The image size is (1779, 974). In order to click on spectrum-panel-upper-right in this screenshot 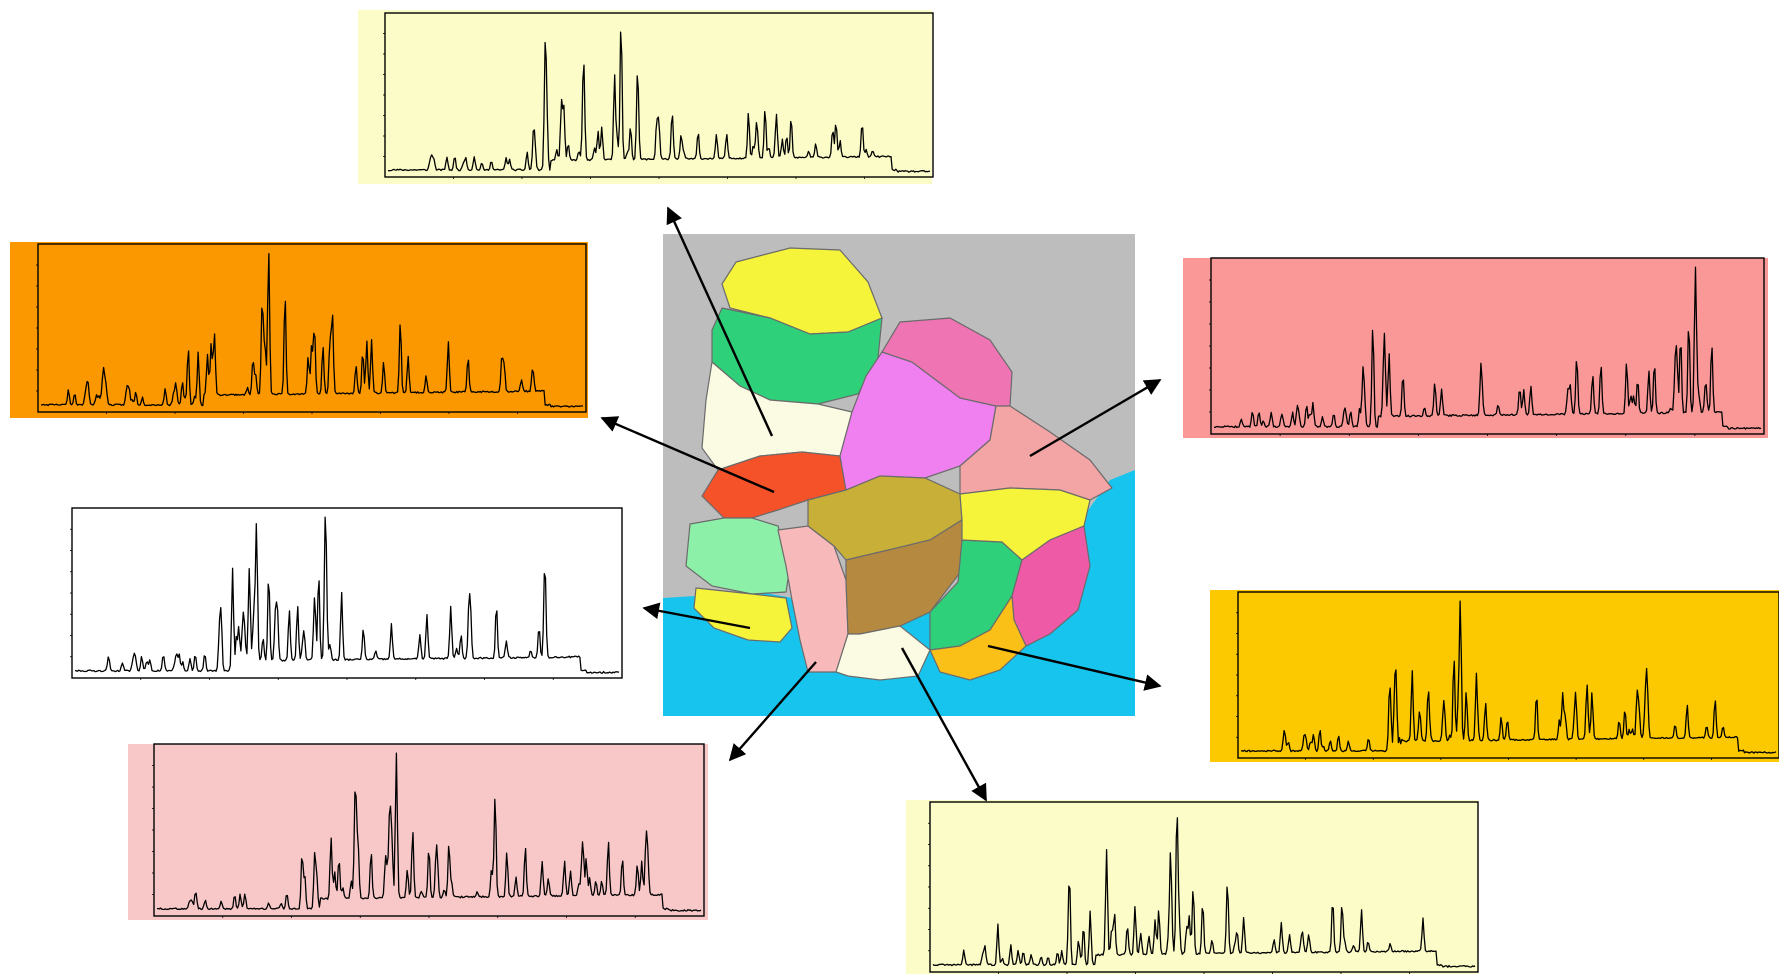, I will do `click(1475, 347)`.